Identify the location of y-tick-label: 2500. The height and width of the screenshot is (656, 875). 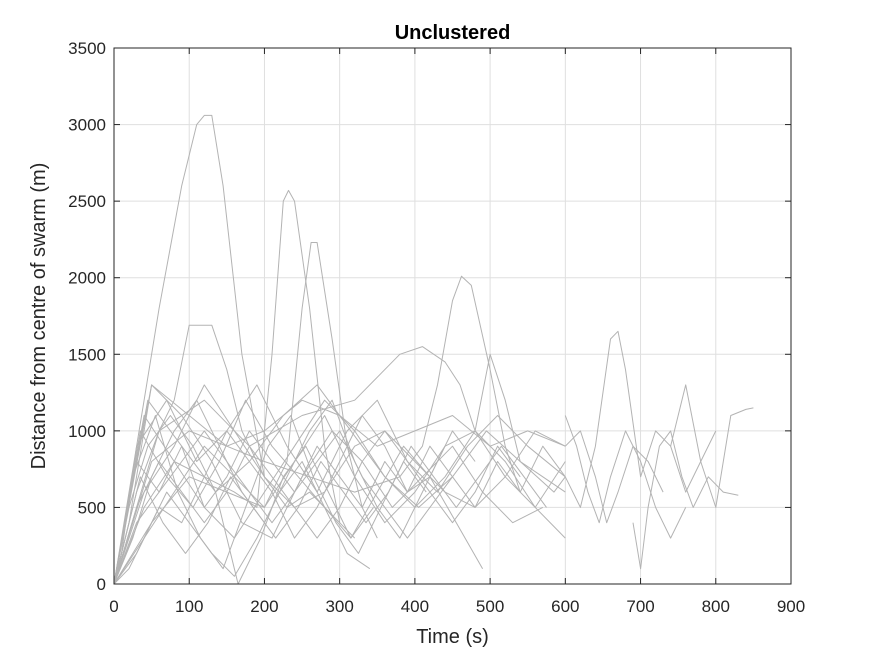
(87, 201).